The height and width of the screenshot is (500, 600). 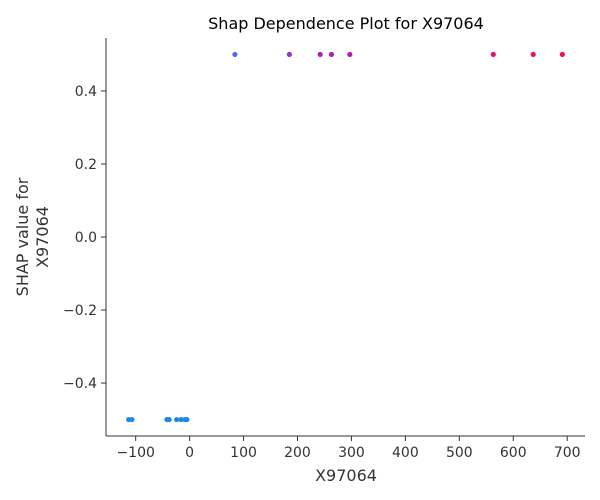 What do you see at coordinates (42, 237) in the screenshot?
I see `y-axis-label-line-2: X97064` at bounding box center [42, 237].